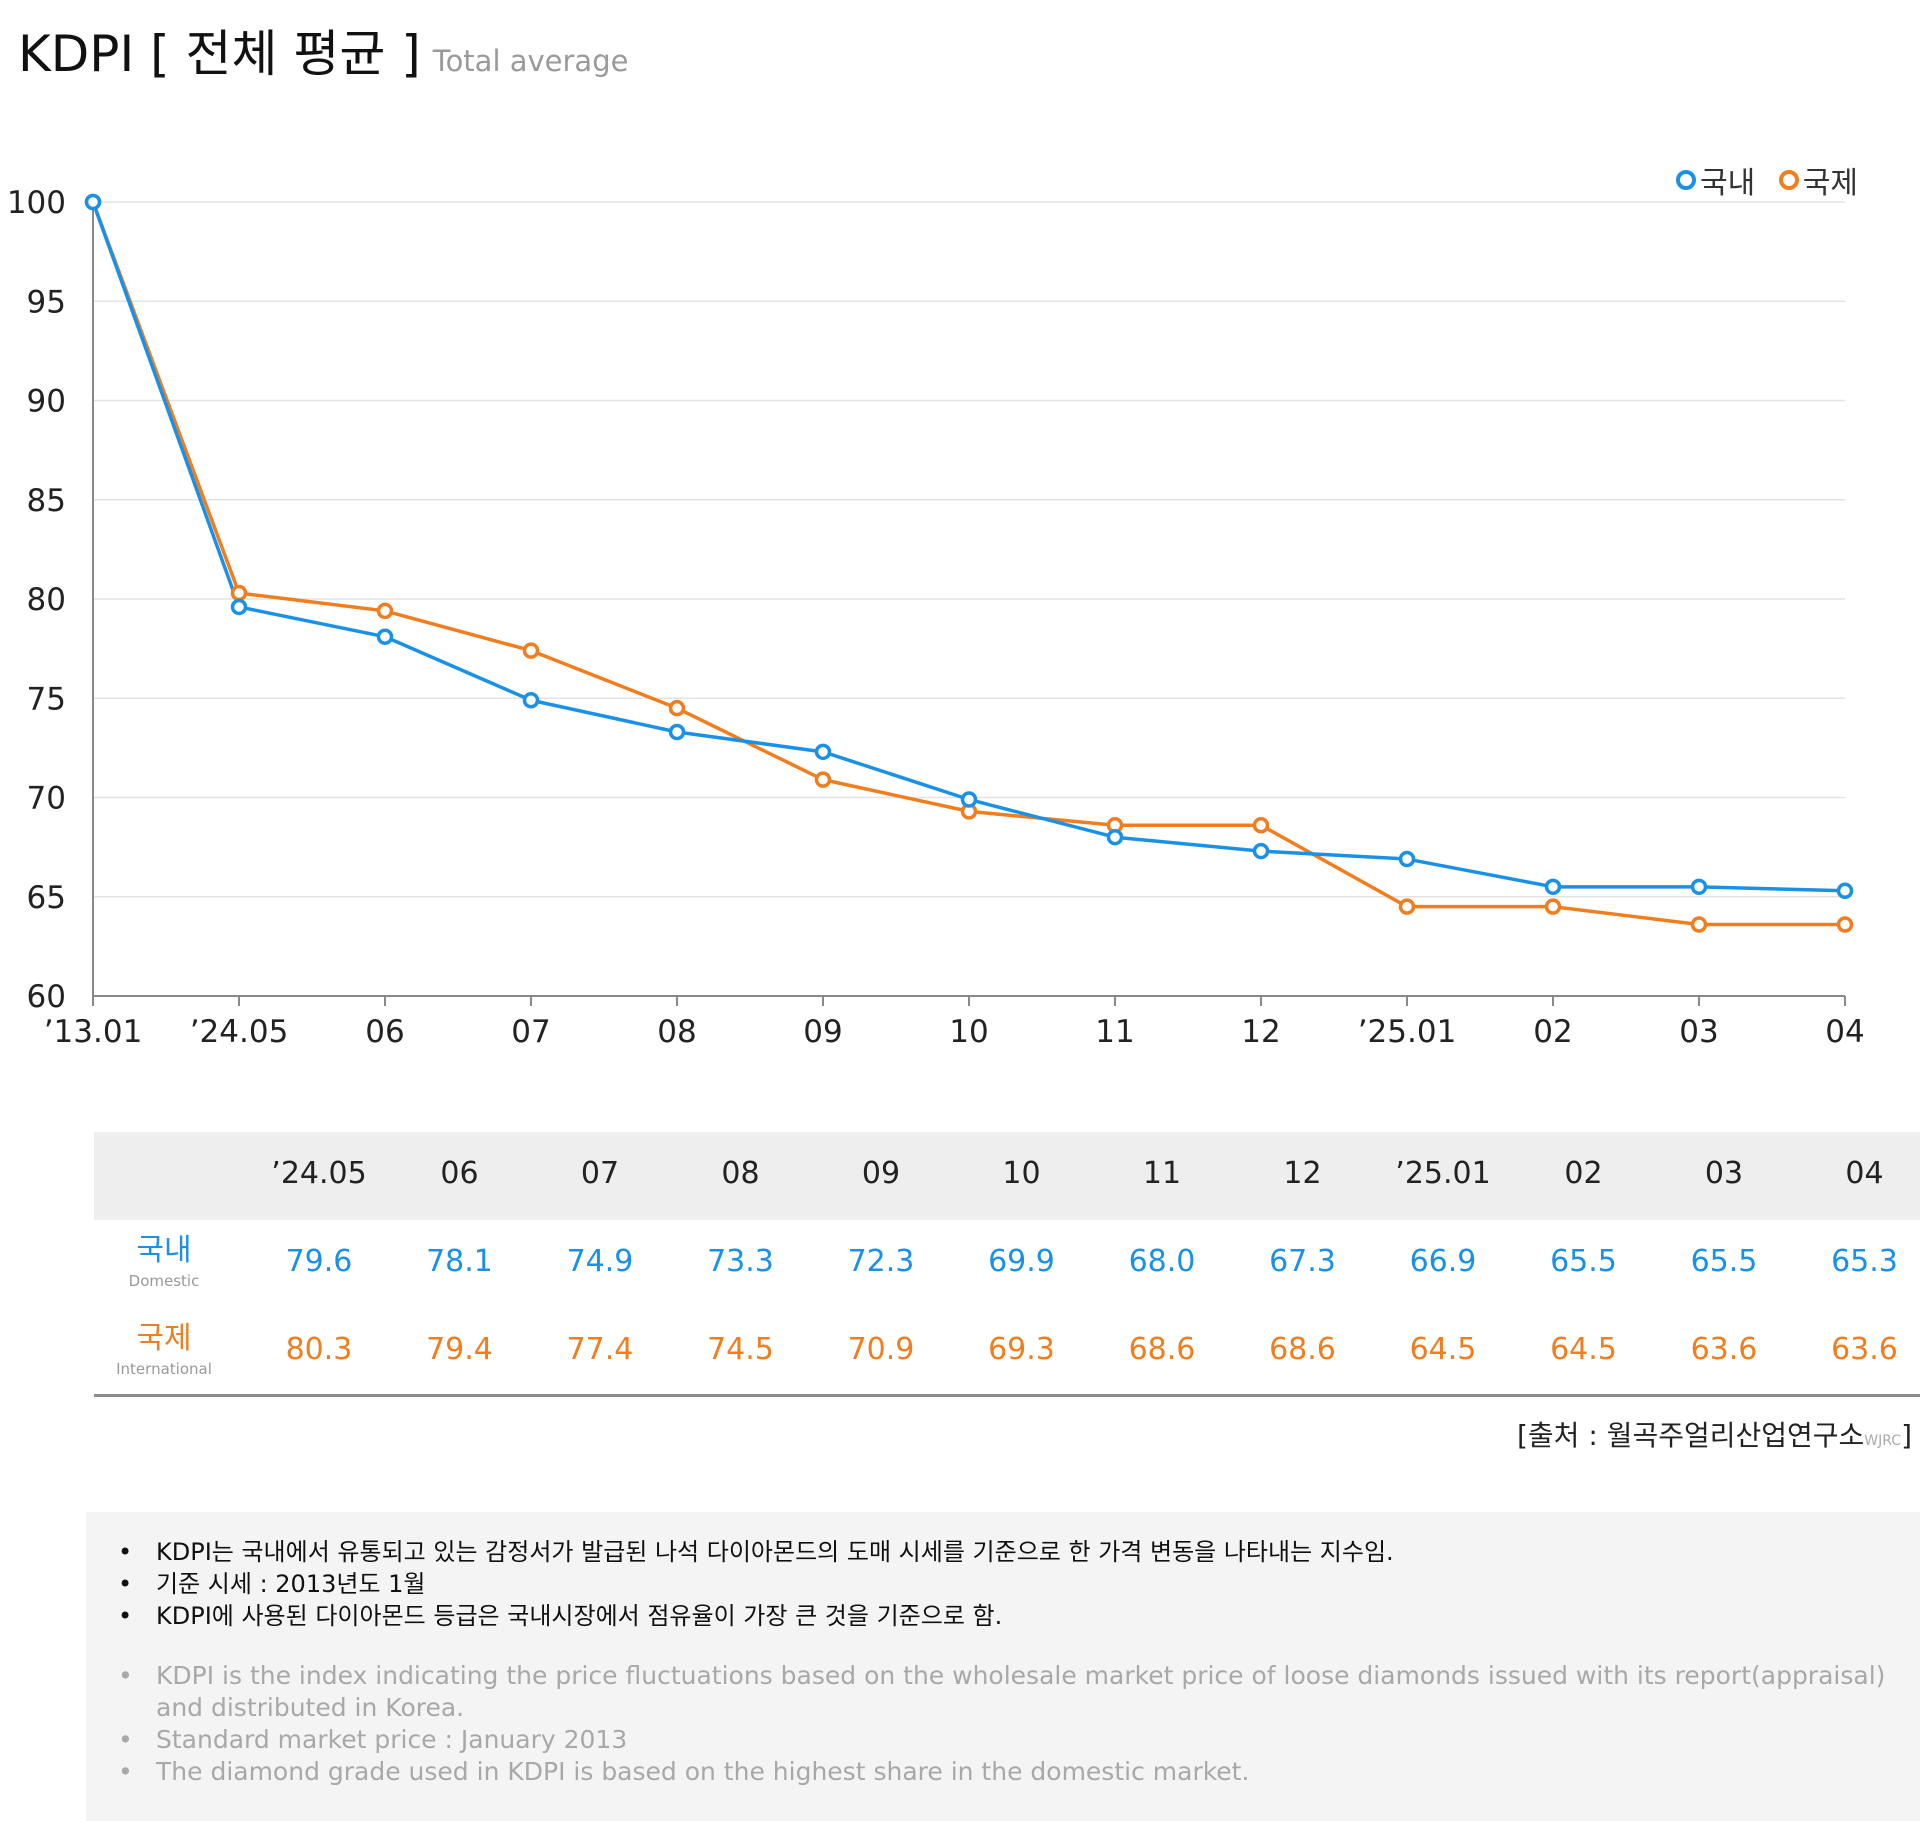 The image size is (1920, 1821). I want to click on row-label-international: 국제 International, so click(164, 1350).